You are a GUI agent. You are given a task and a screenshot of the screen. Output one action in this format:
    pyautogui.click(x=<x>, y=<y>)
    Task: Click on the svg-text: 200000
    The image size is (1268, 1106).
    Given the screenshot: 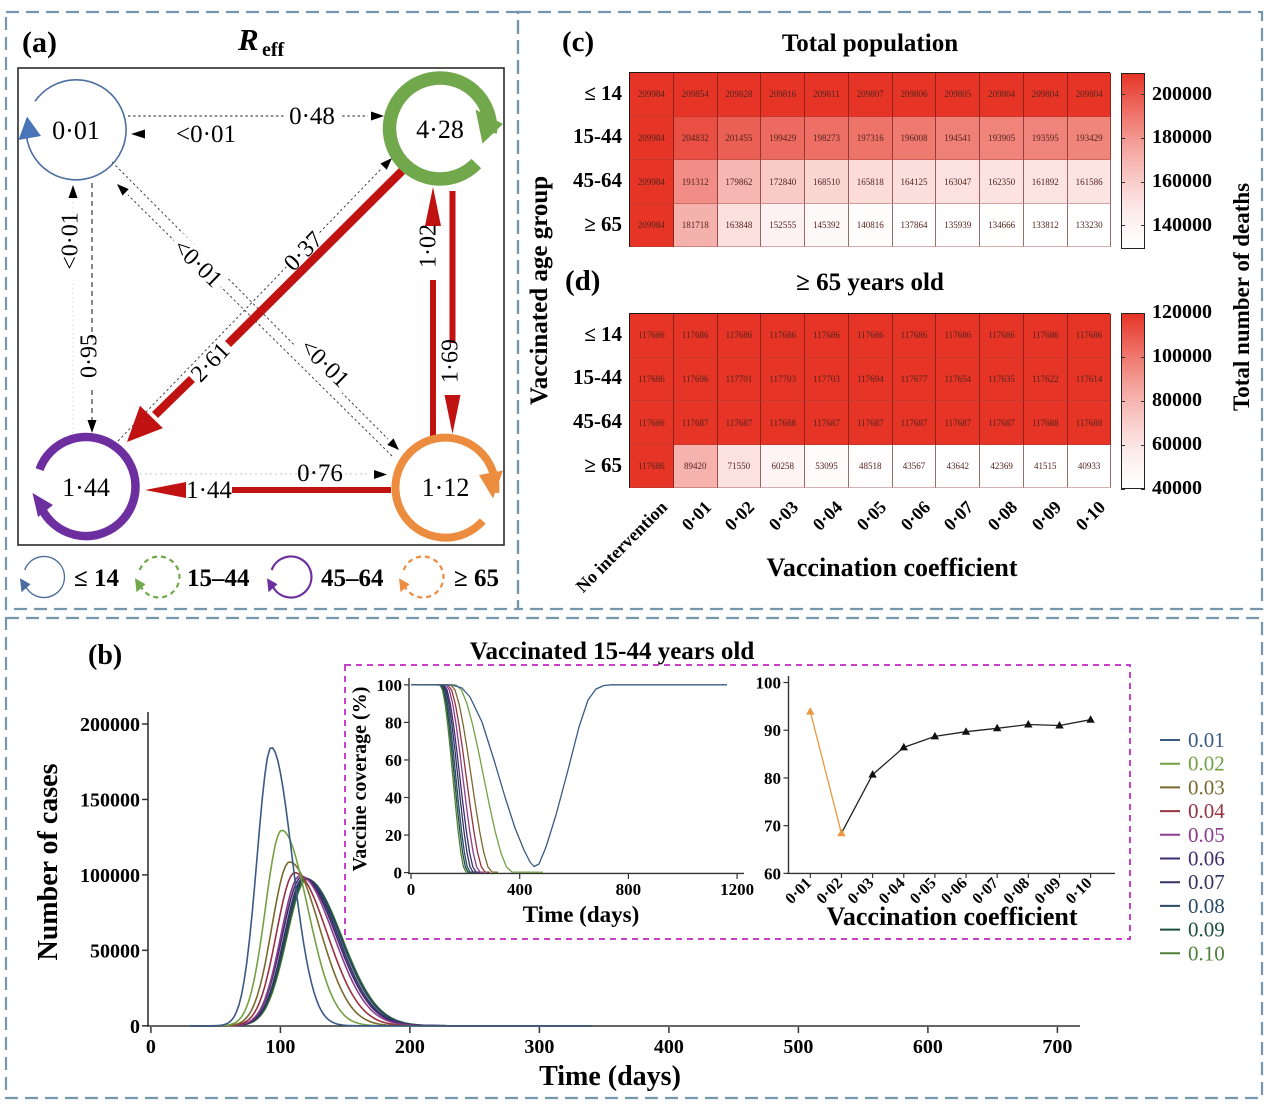 What is the action you would take?
    pyautogui.click(x=110, y=725)
    